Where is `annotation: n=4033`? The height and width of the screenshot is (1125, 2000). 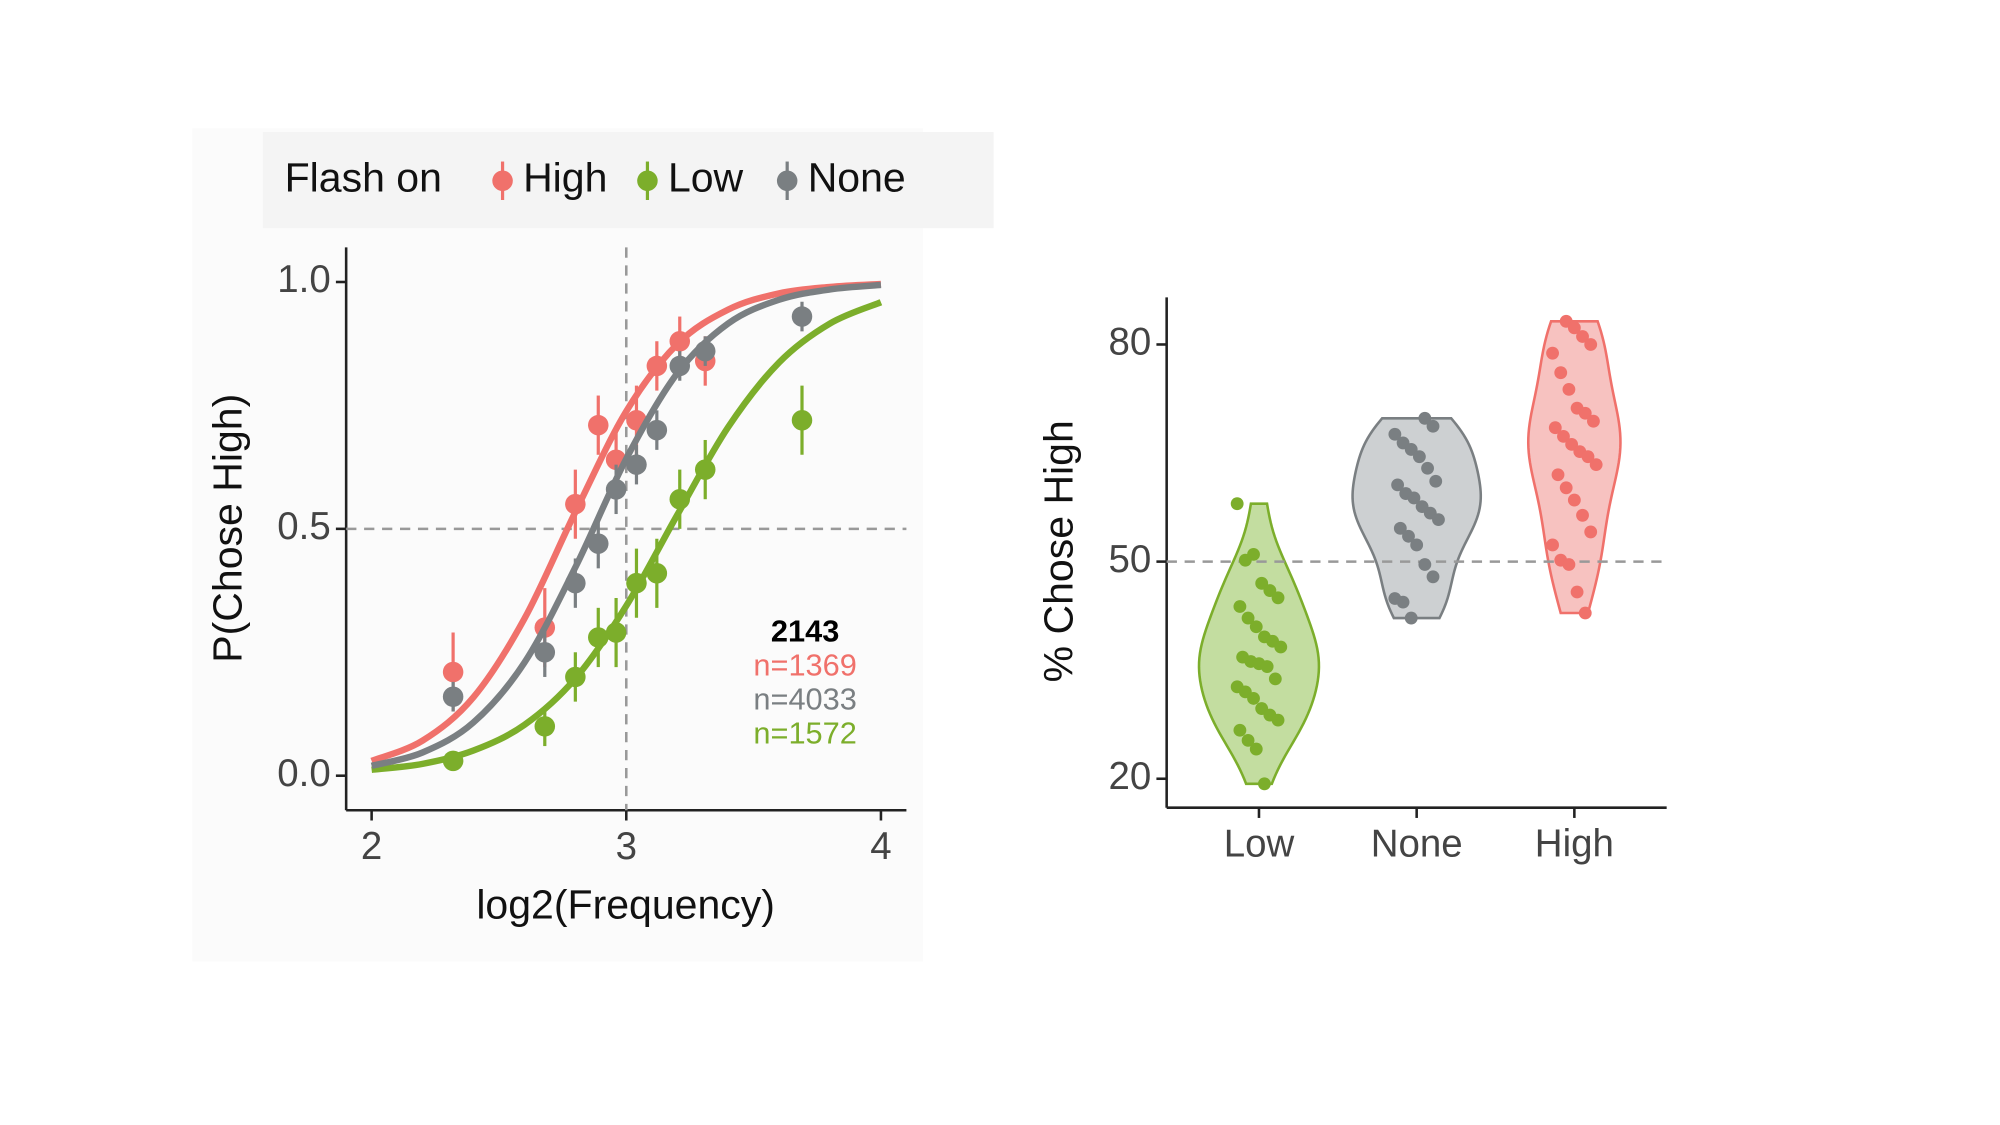 annotation: n=4033 is located at coordinates (804, 698).